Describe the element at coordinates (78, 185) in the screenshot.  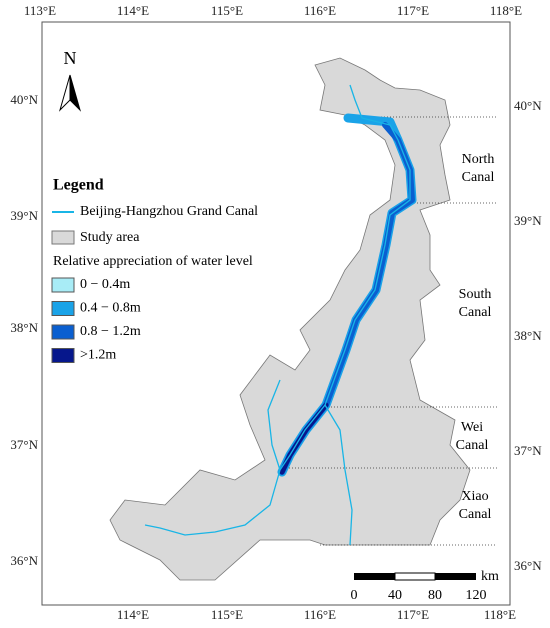
I see `legend-title: Legend` at that location.